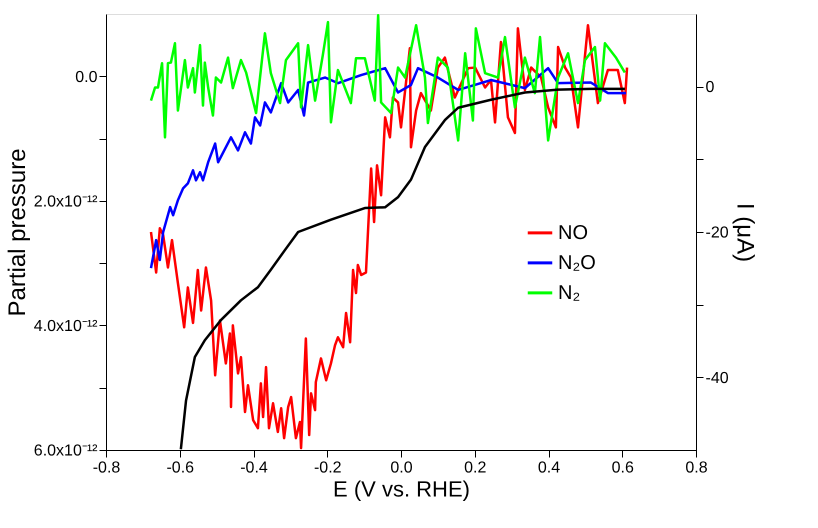  What do you see at coordinates (17, 232) in the screenshot?
I see `y-axis-title: Partial pressure` at bounding box center [17, 232].